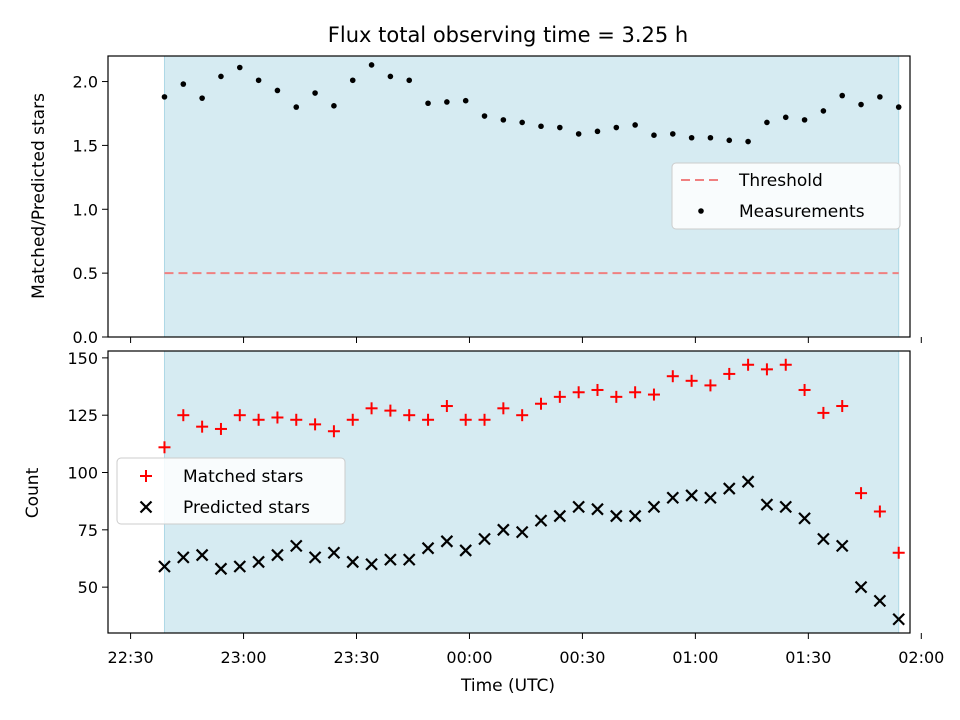  What do you see at coordinates (582, 657) in the screenshot?
I see `x-tick-label: 00:30` at bounding box center [582, 657].